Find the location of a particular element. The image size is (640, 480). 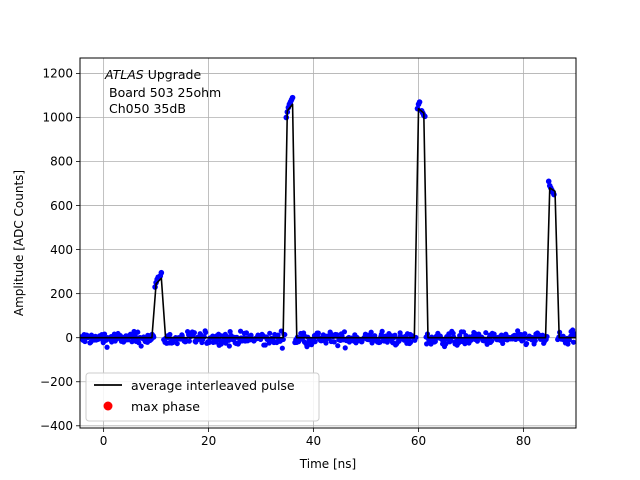

annotation-line1: ATLAS Upgrade is located at coordinates (152, 74).